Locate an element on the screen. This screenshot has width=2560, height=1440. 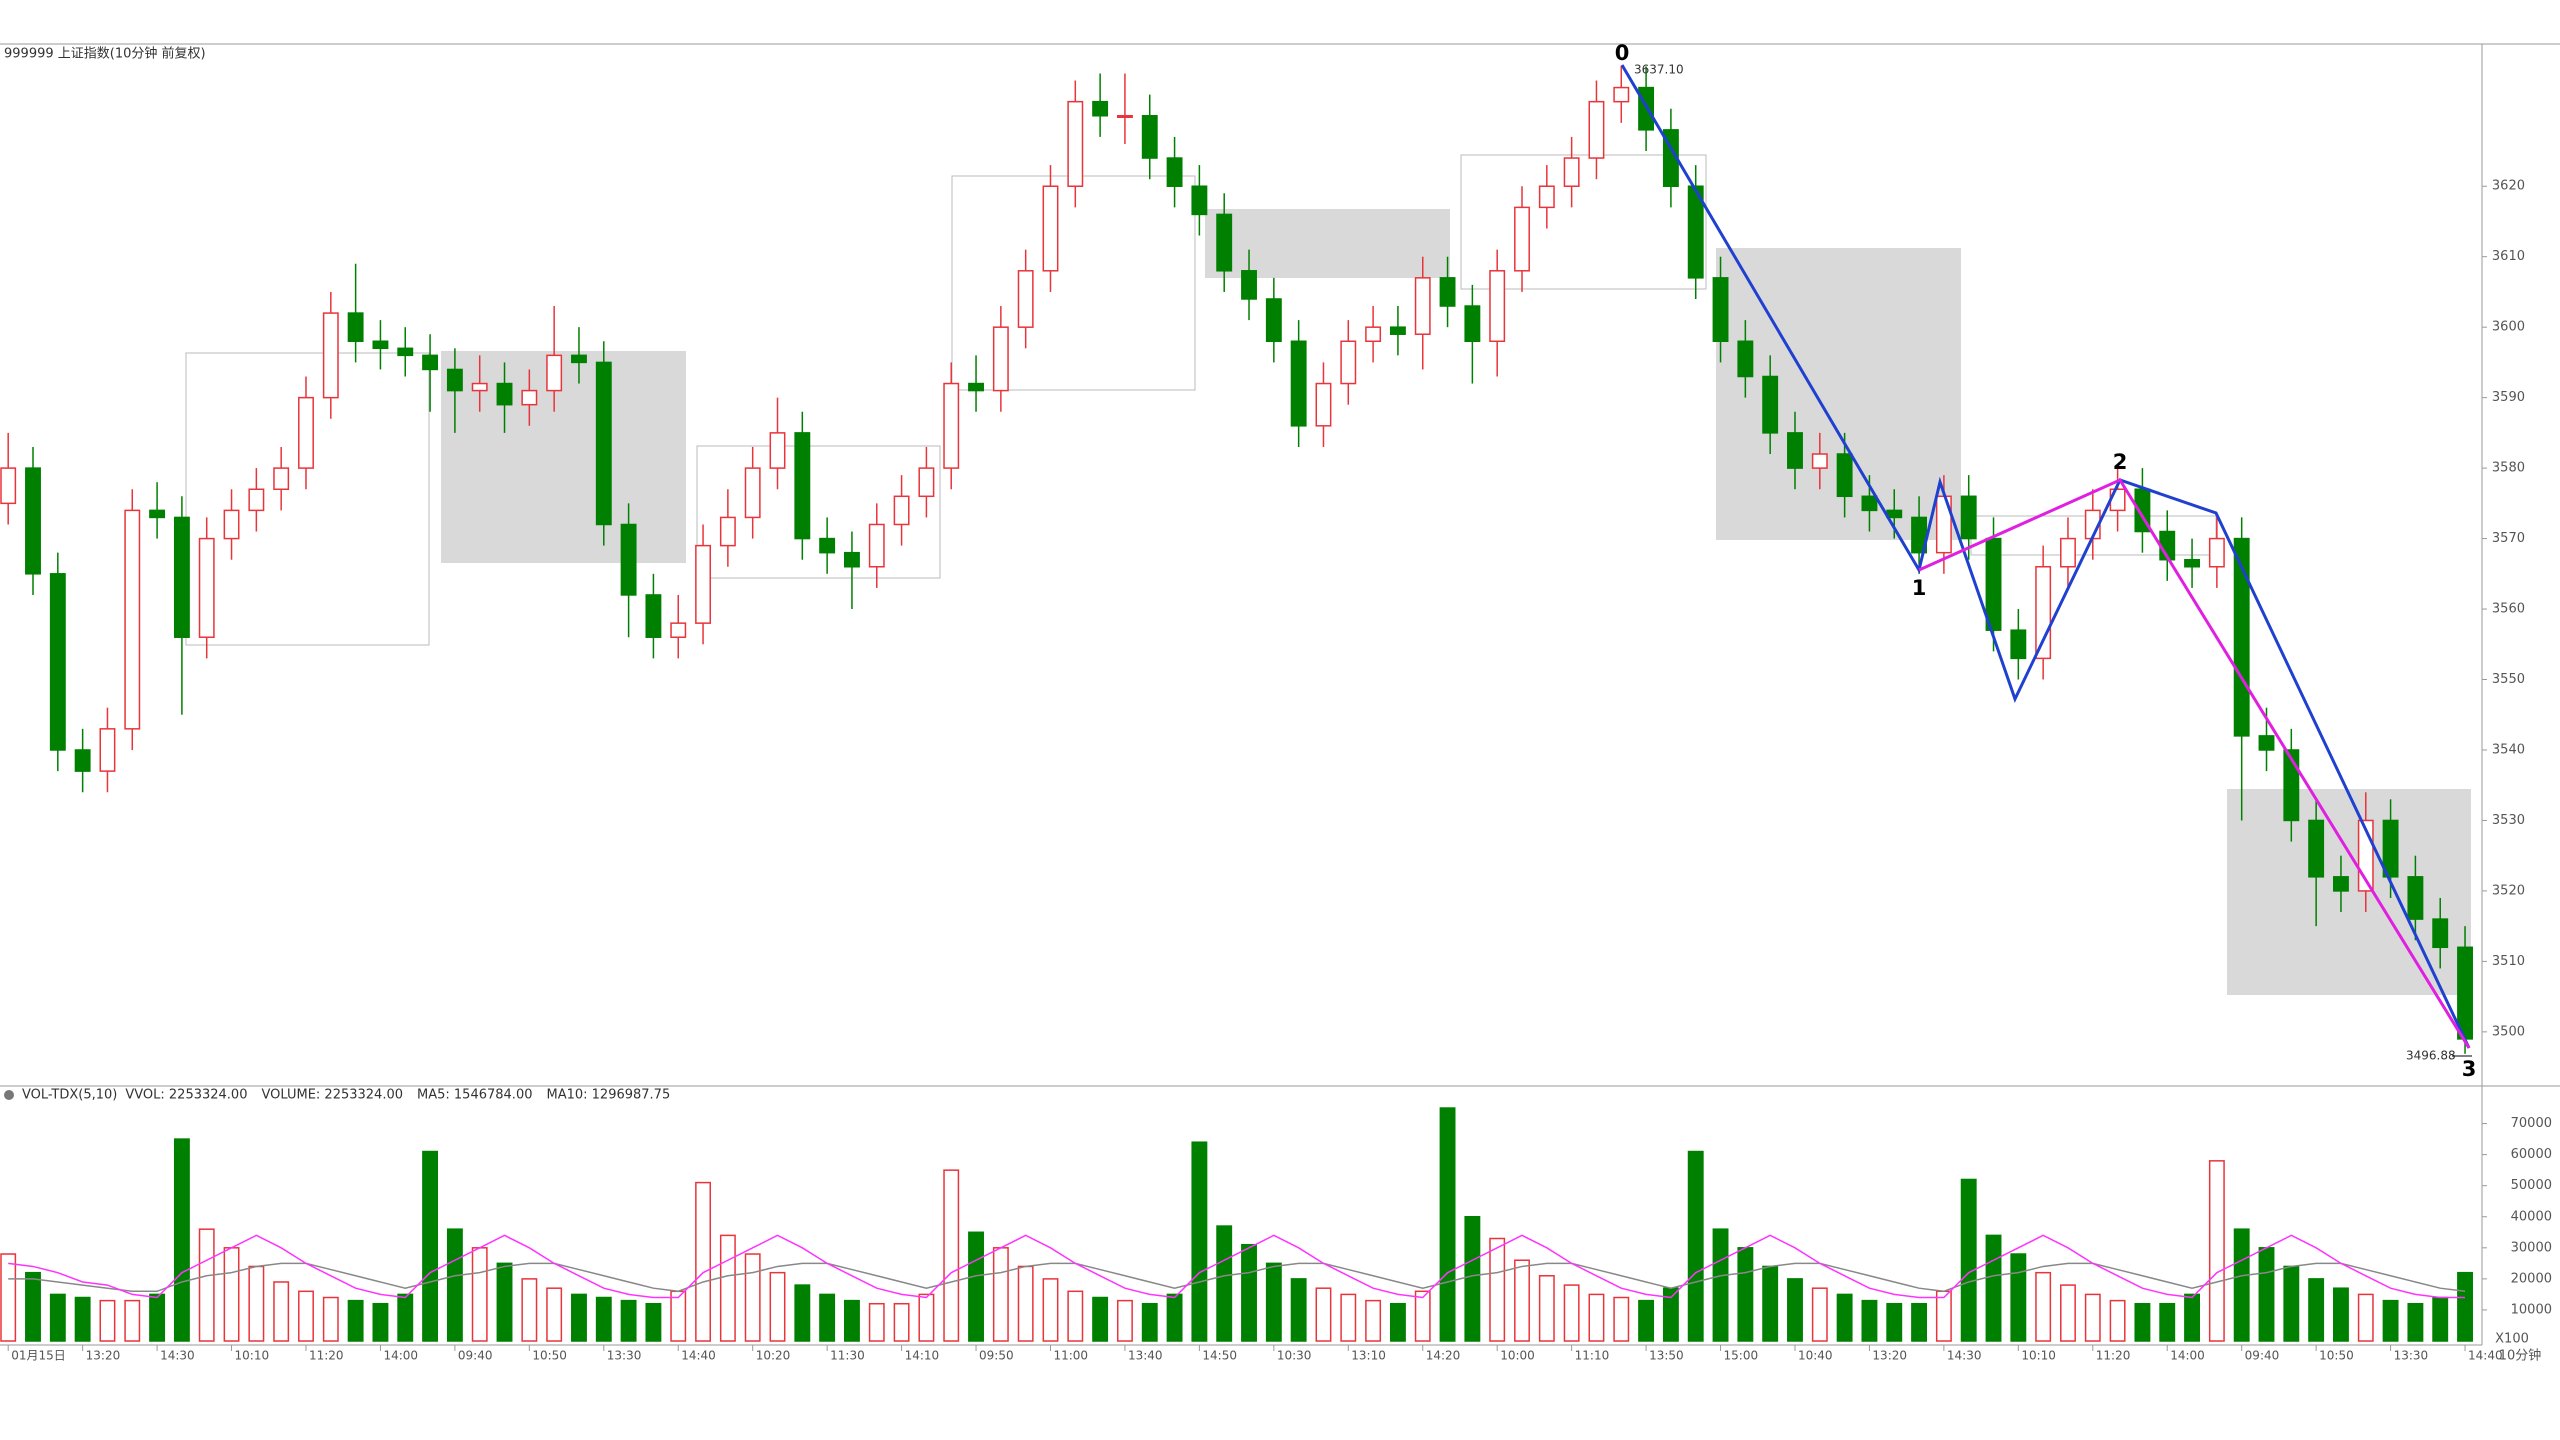
volume-tick-label: 40000 is located at coordinates (2531, 1216).